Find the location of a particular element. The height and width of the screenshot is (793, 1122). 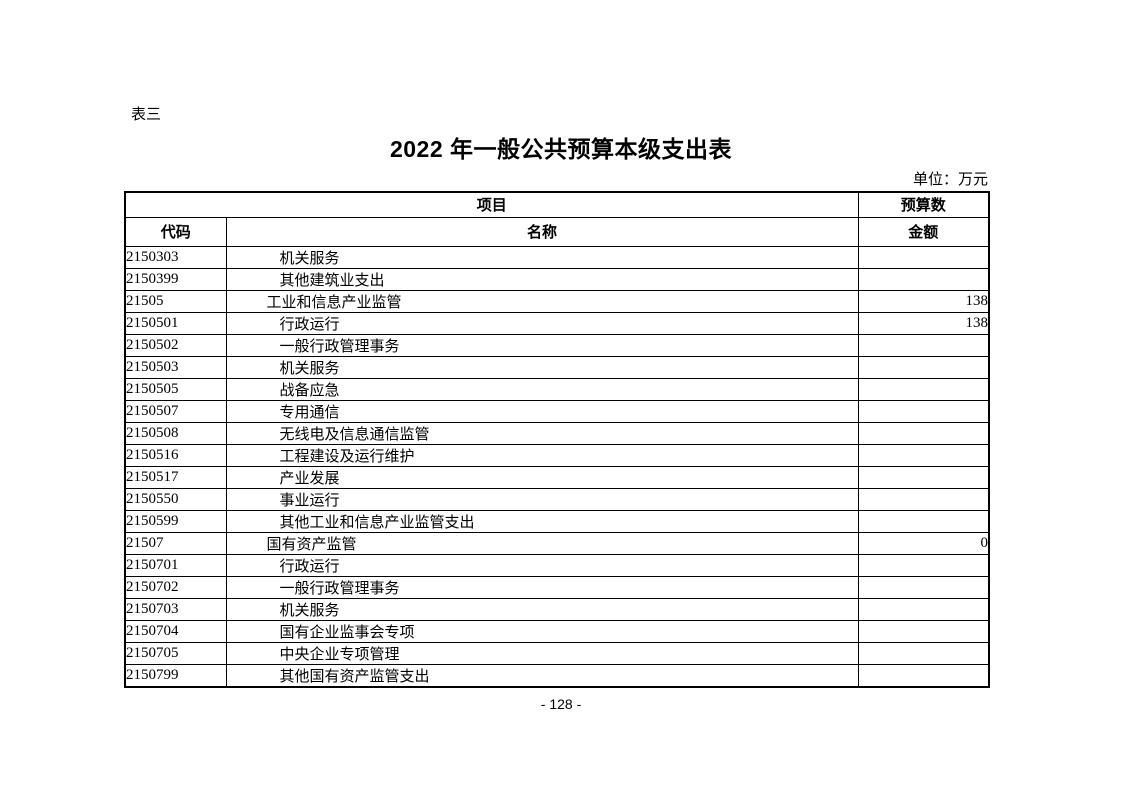

row-name-cell: 国有资产监管 is located at coordinates (542, 543).